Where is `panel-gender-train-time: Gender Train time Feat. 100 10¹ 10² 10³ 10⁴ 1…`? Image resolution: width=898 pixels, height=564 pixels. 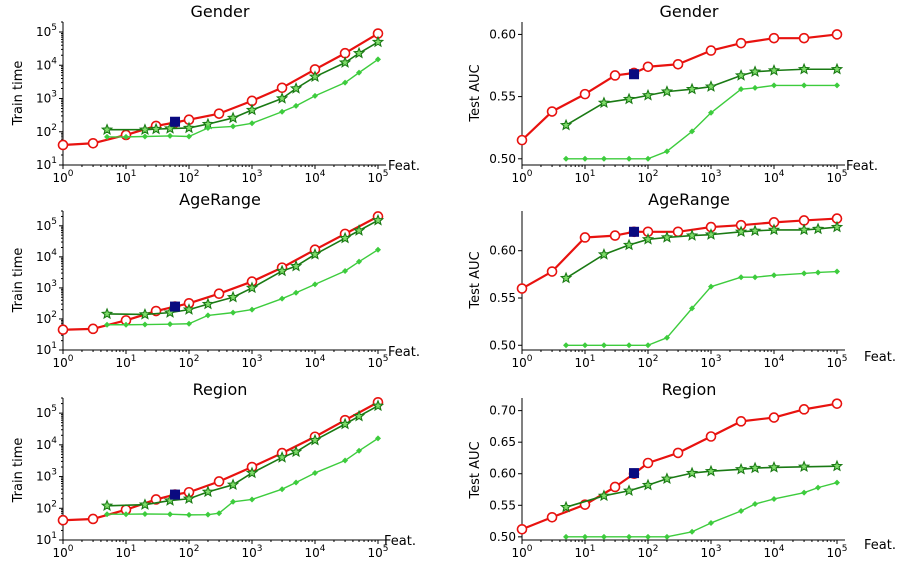 panel-gender-train-time: Gender Train time Feat. 100 10¹ 10² 10³ 10⁴ 1… is located at coordinates (215, 93).